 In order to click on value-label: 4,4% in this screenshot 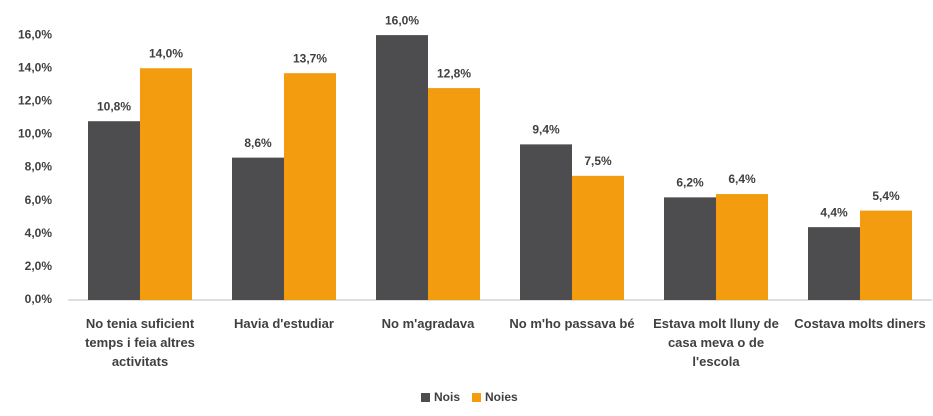, I will do `click(834, 212)`.